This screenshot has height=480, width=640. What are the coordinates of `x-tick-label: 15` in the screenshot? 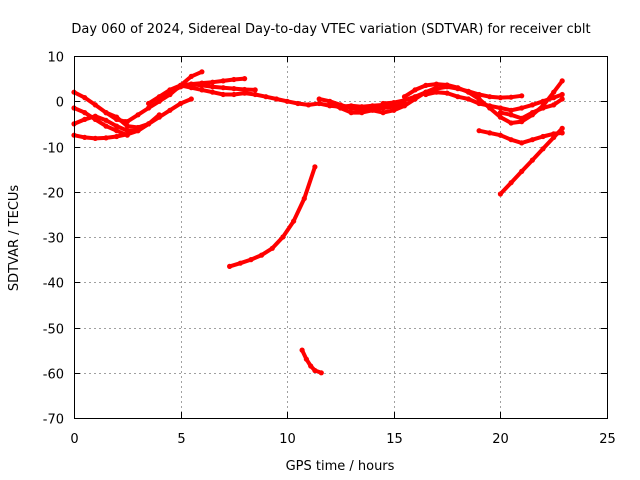 It's located at (394, 439).